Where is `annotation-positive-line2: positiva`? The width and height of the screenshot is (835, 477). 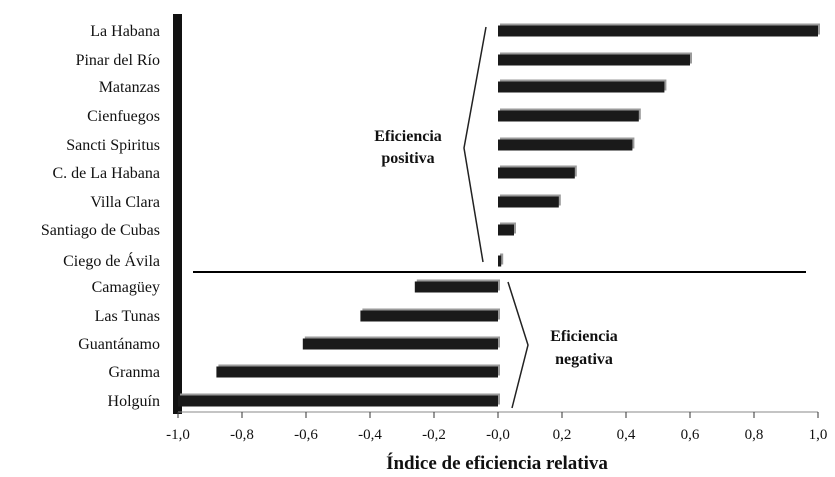
annotation-positive-line2: positiva is located at coordinates (407, 158).